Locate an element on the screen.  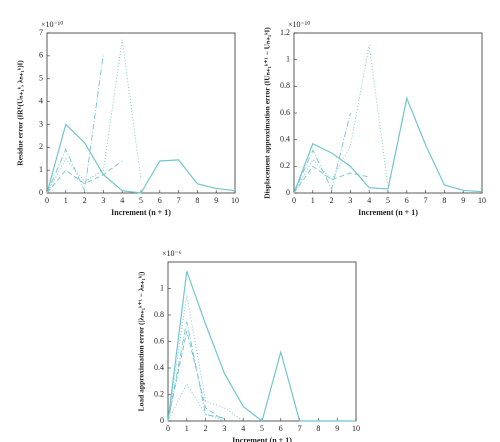
y-tick-label: 2 is located at coordinates (41, 146).